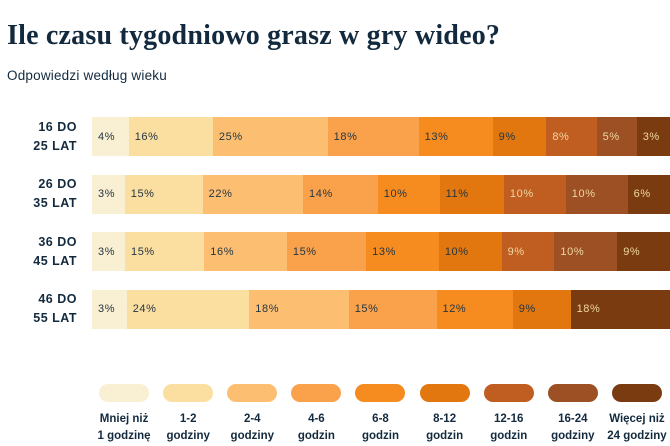 This screenshot has height=446, width=670. I want to click on stacked-bar: 3% 15% 22% 14% 10% 11% 10% 10% 6%, so click(381, 194).